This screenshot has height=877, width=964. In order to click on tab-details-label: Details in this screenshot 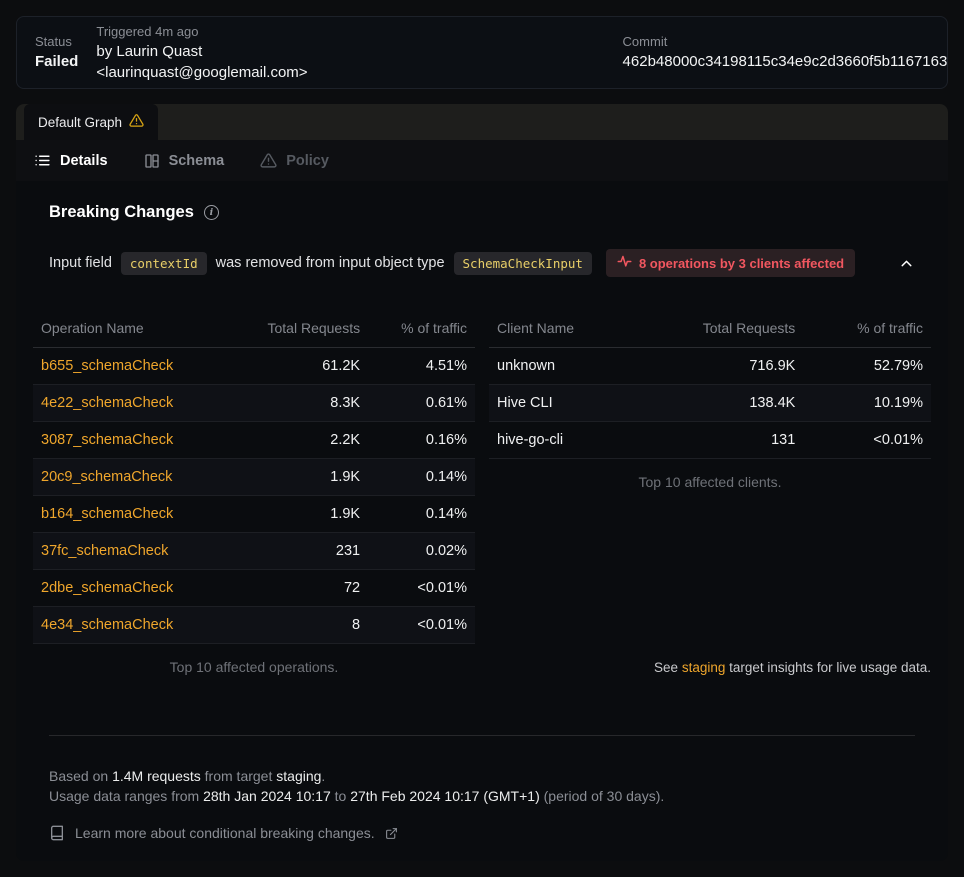, I will do `click(84, 160)`.